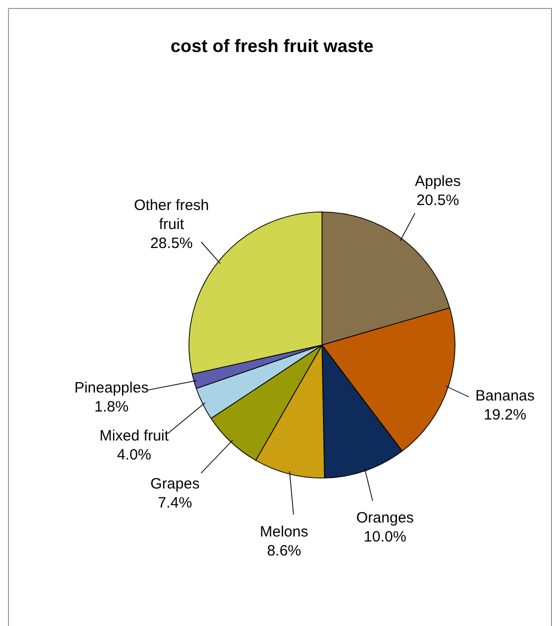  Describe the element at coordinates (505, 396) in the screenshot. I see `slice-label: Bananas` at that location.